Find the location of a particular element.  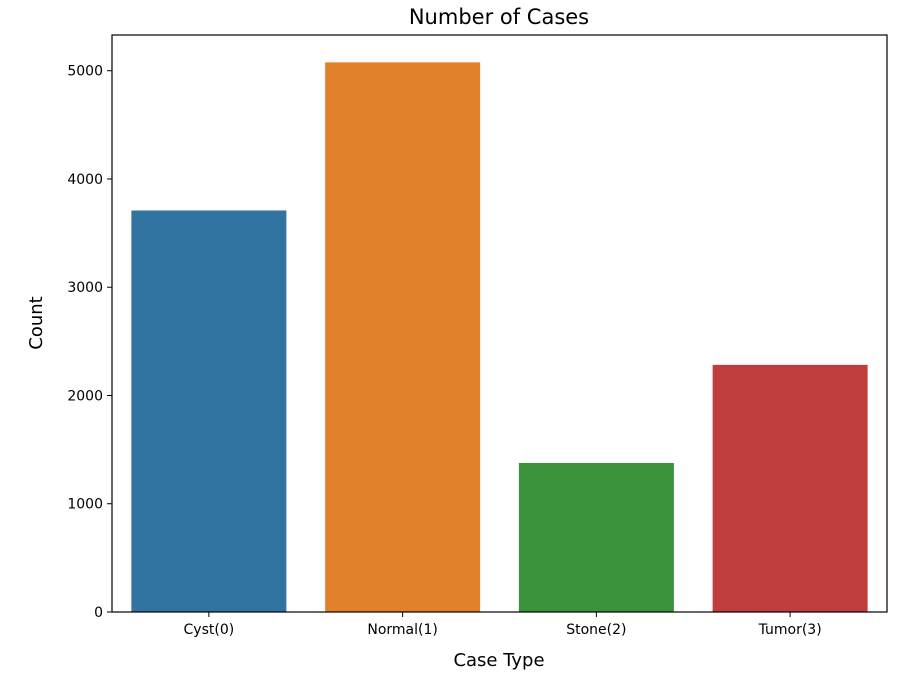

chart-title: Number of Cases is located at coordinates (499, 17).